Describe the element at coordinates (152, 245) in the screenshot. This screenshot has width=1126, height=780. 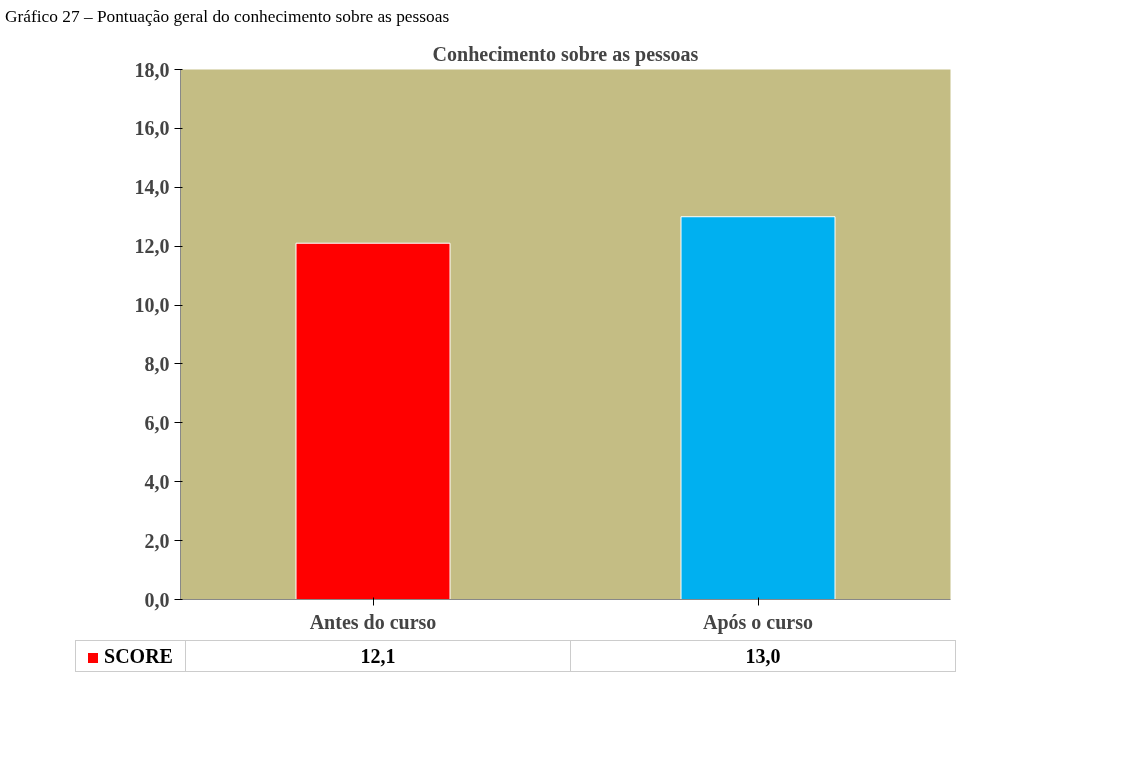
I see `y-tick-label: 12,0` at that location.